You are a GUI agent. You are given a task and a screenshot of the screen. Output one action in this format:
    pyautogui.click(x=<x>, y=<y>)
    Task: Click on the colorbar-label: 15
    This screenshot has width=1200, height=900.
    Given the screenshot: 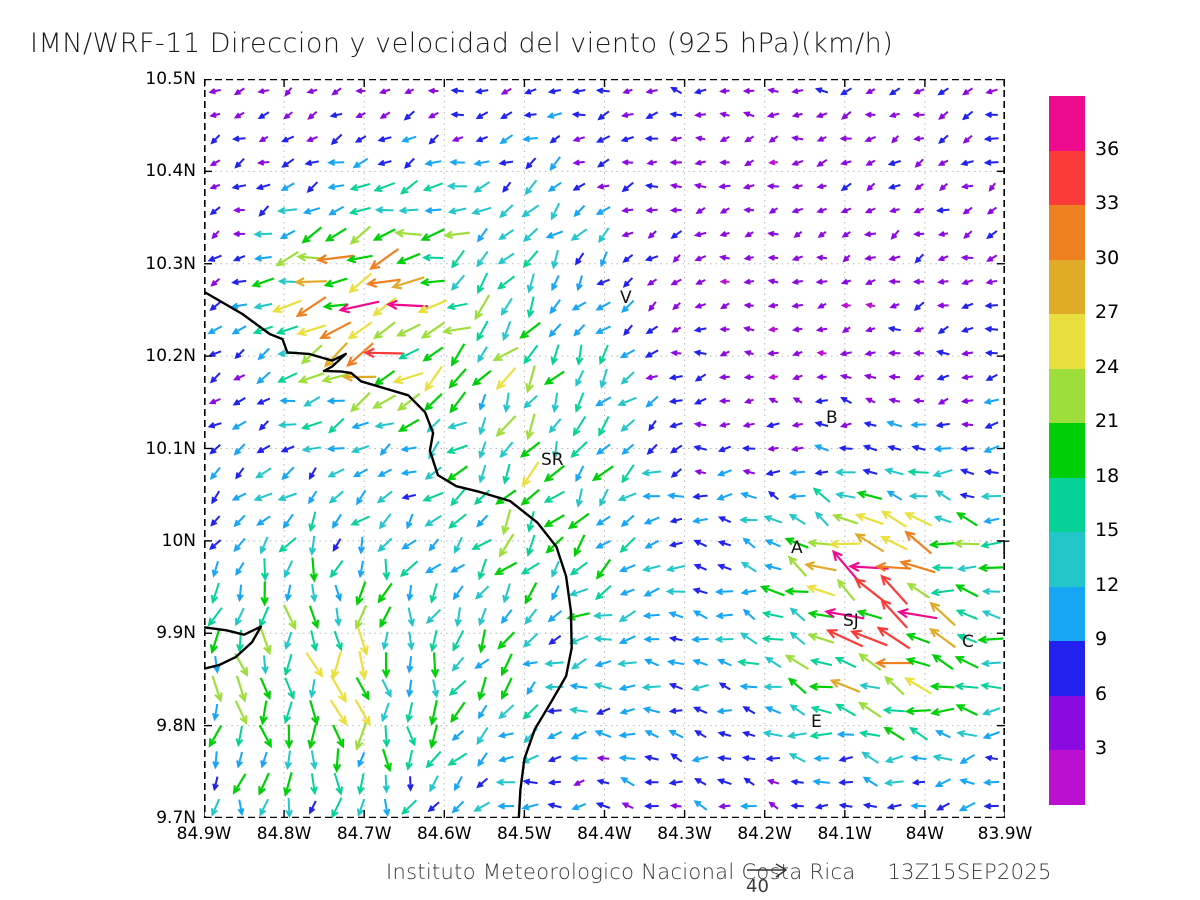 What is the action you would take?
    pyautogui.click(x=1107, y=530)
    